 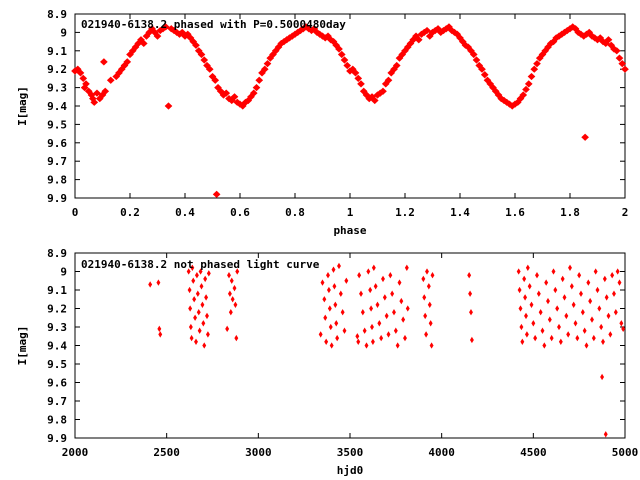 I want to click on x-tick-label-1-6: 1.6, so click(x=515, y=212).